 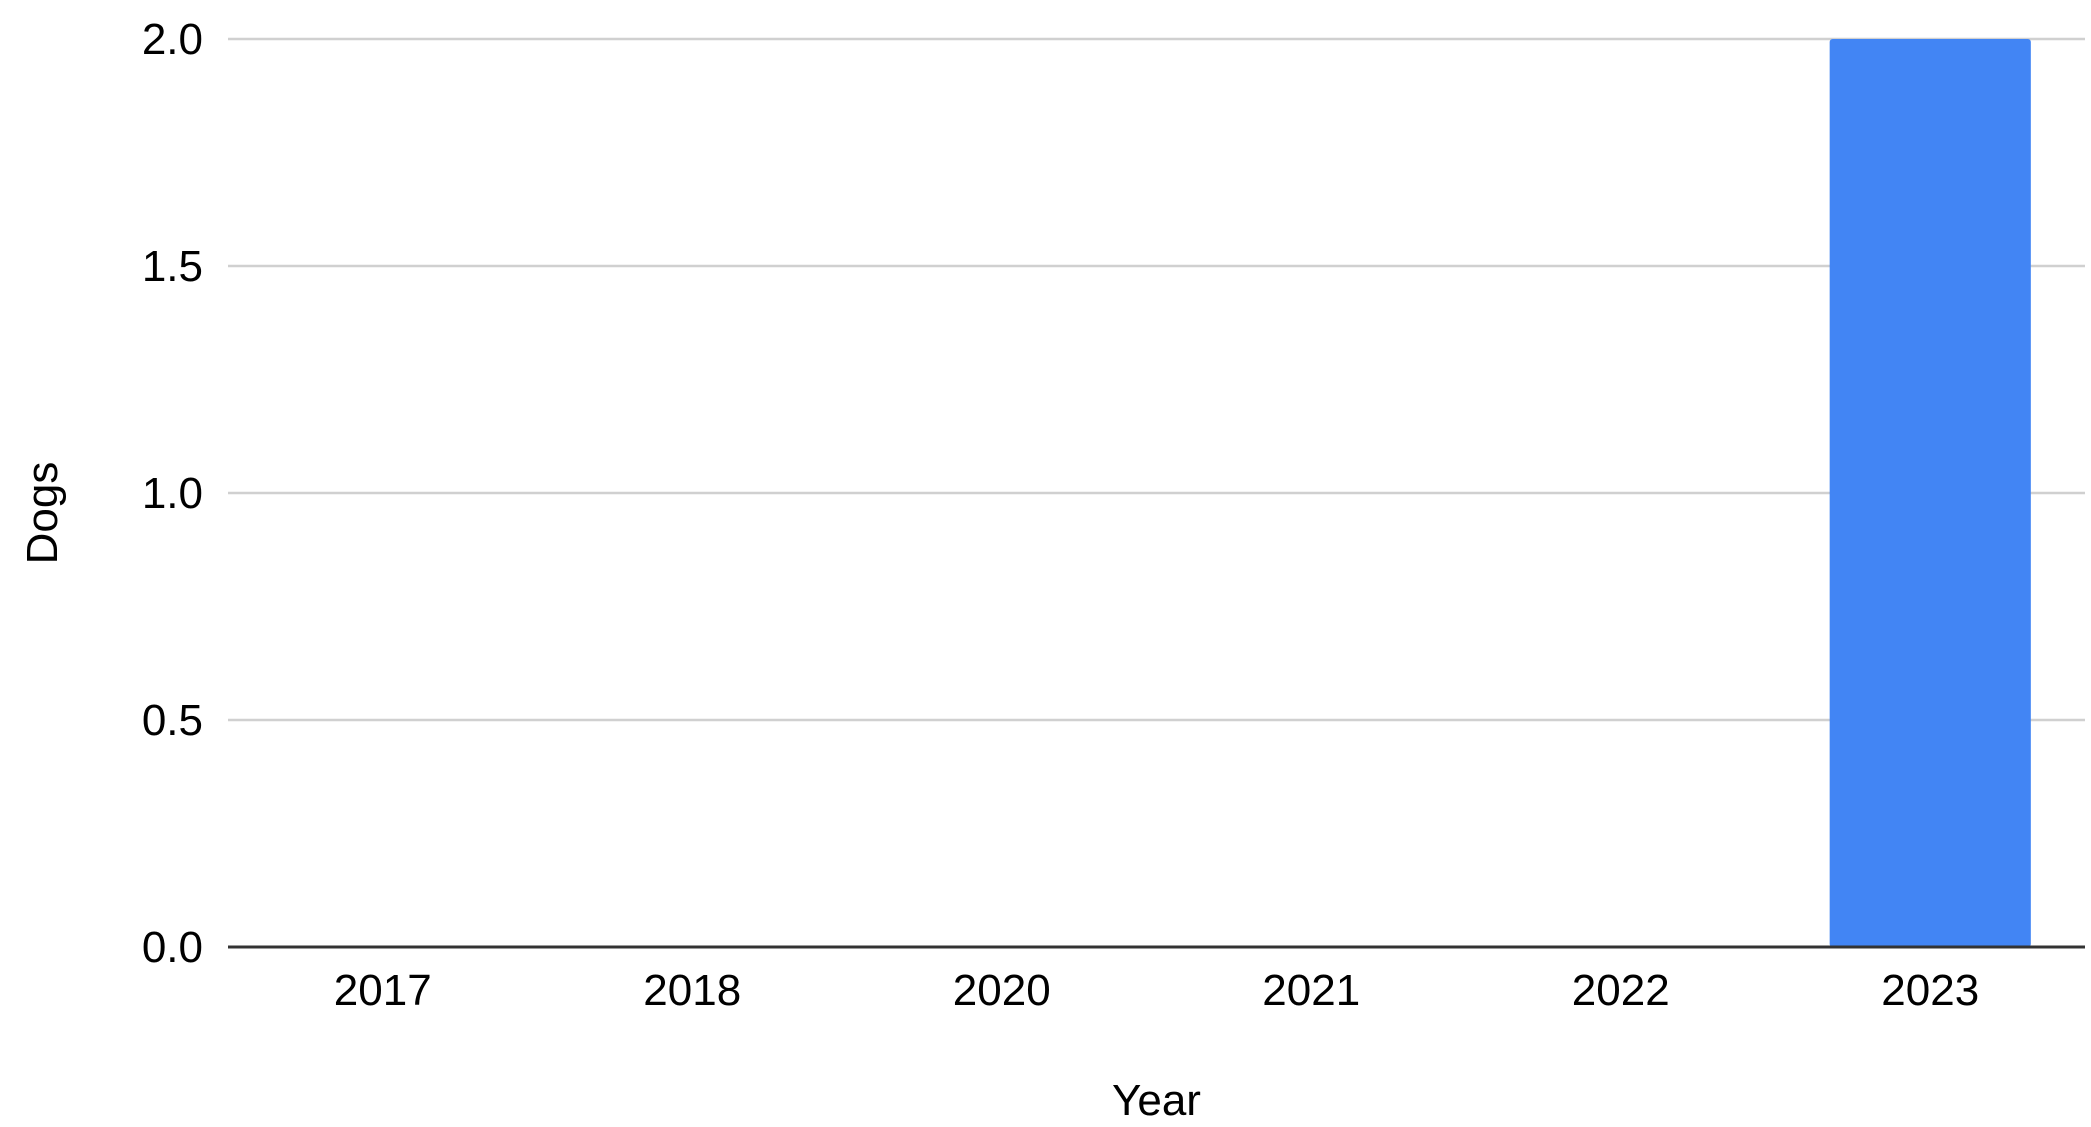 I want to click on y-tick-label: 2.0, so click(x=172, y=39).